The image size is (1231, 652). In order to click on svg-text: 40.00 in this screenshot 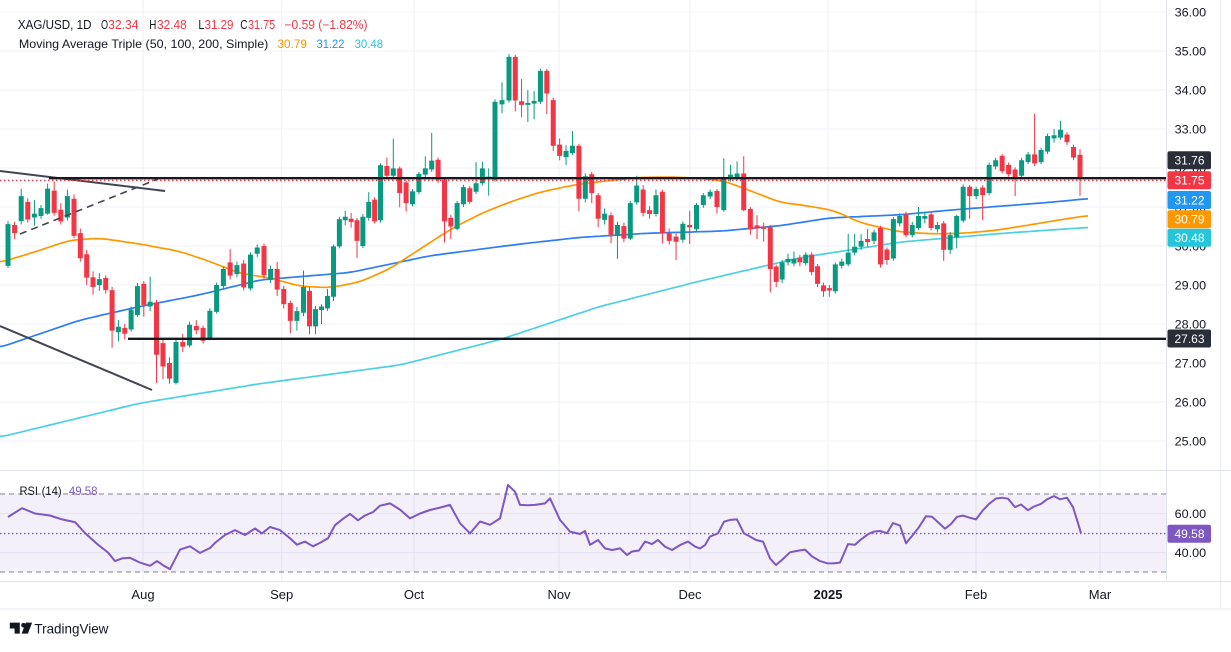, I will do `click(1191, 553)`.